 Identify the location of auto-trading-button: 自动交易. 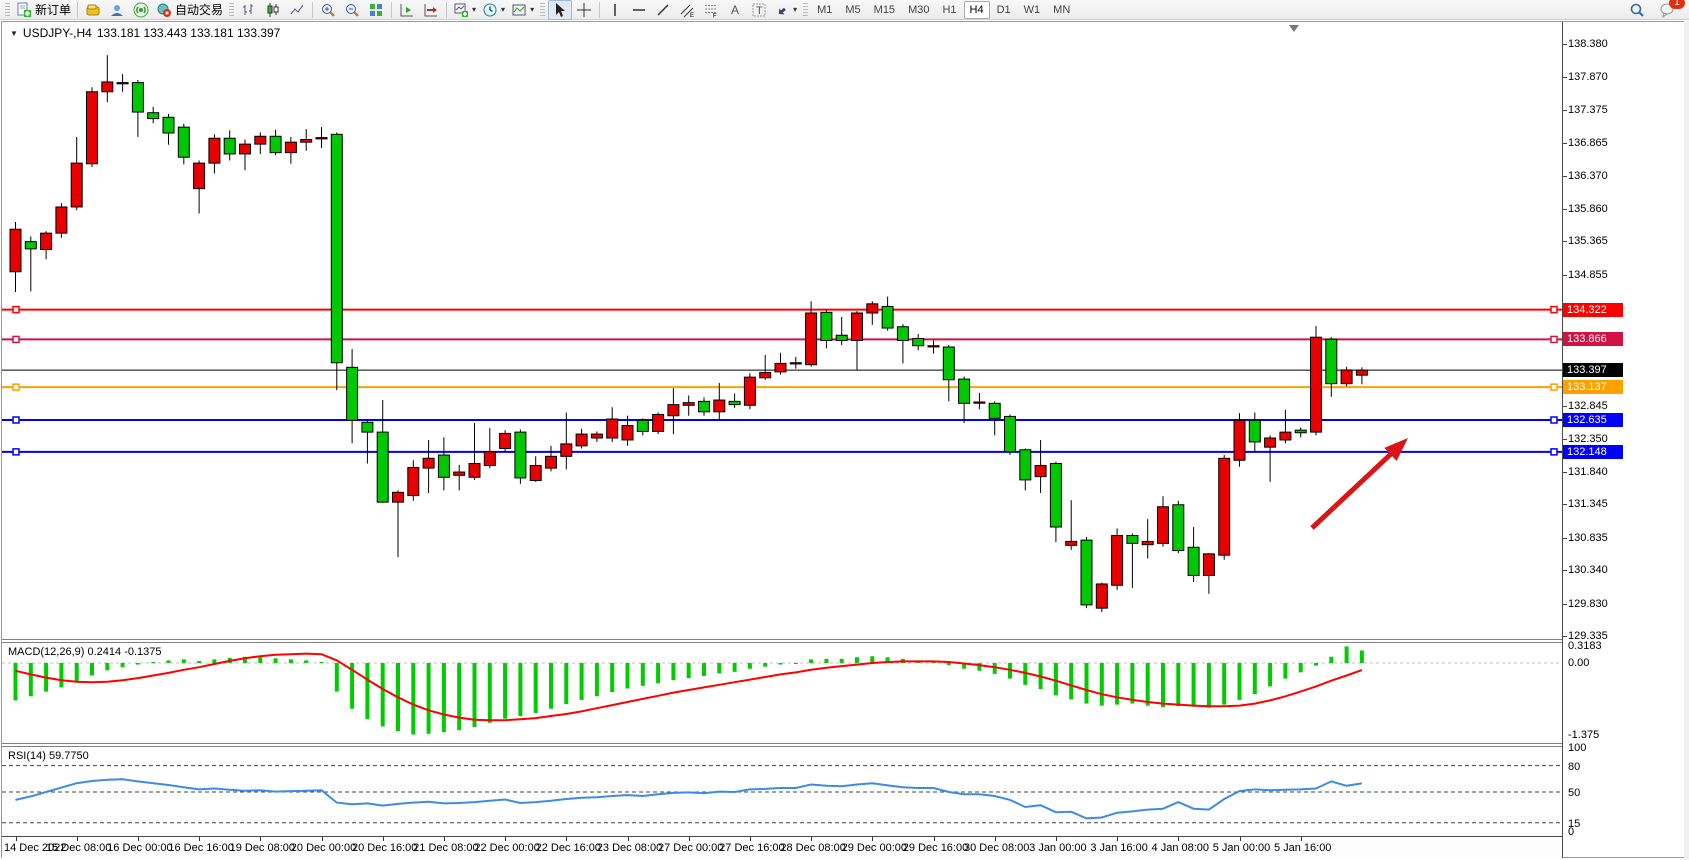
(189, 10).